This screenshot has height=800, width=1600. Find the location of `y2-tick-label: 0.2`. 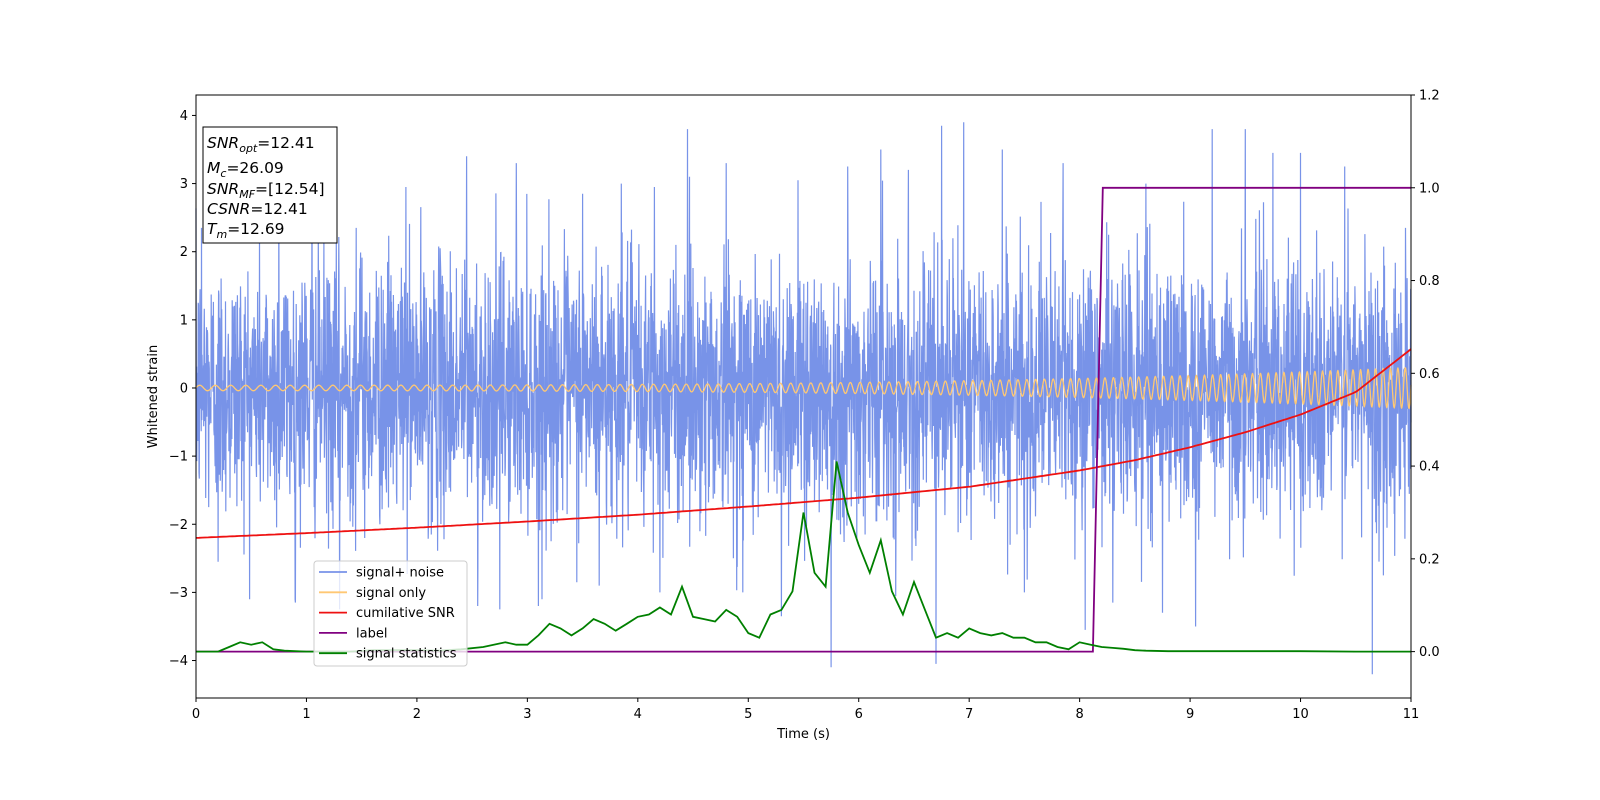

y2-tick-label: 0.2 is located at coordinates (1429, 559).